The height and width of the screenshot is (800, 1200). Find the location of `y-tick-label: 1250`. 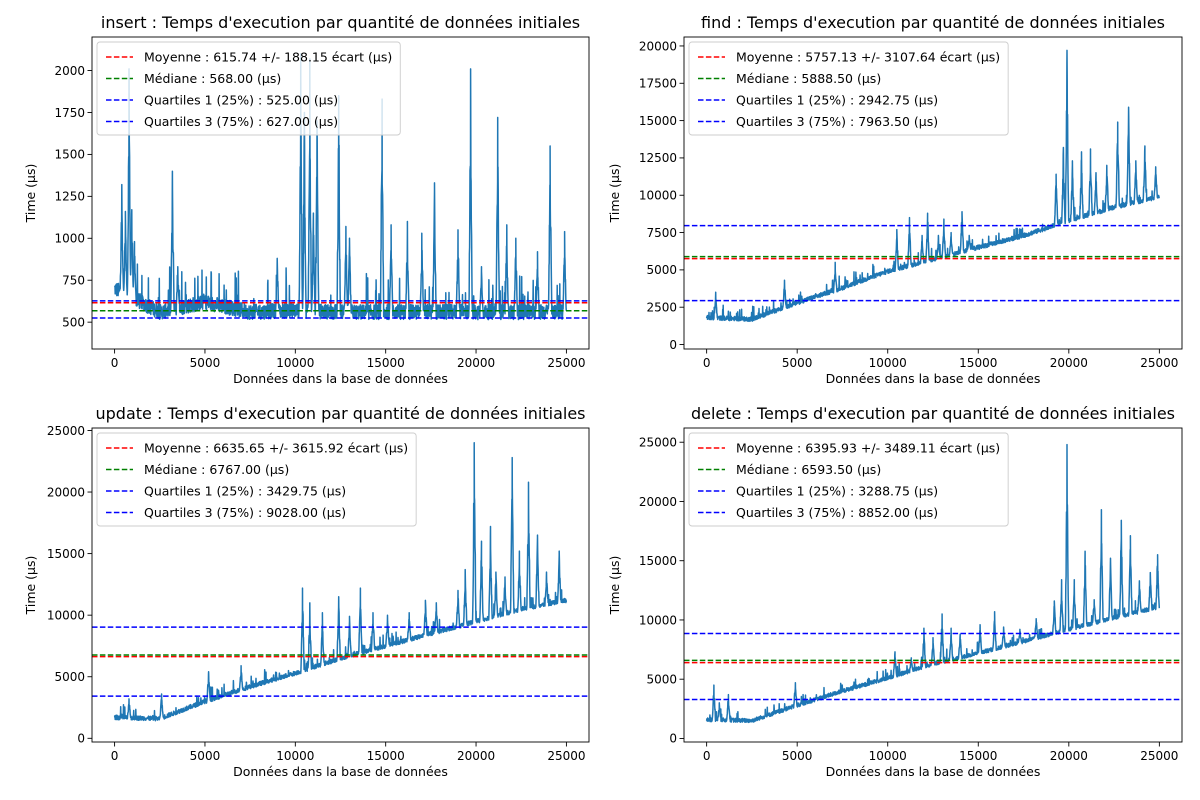

y-tick-label: 1250 is located at coordinates (69, 197).